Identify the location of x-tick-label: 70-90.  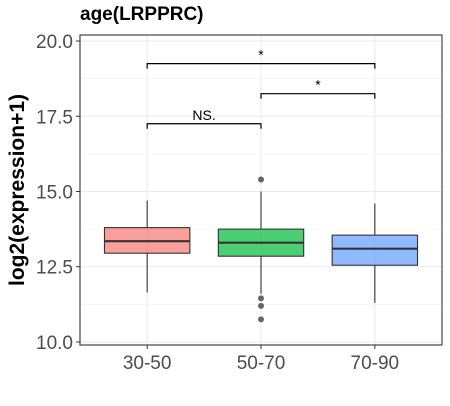
(375, 363).